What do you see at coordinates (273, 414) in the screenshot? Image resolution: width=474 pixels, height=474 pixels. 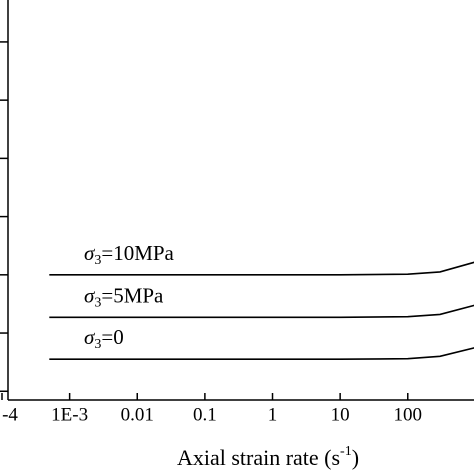 I see `x-tick-label: 1` at bounding box center [273, 414].